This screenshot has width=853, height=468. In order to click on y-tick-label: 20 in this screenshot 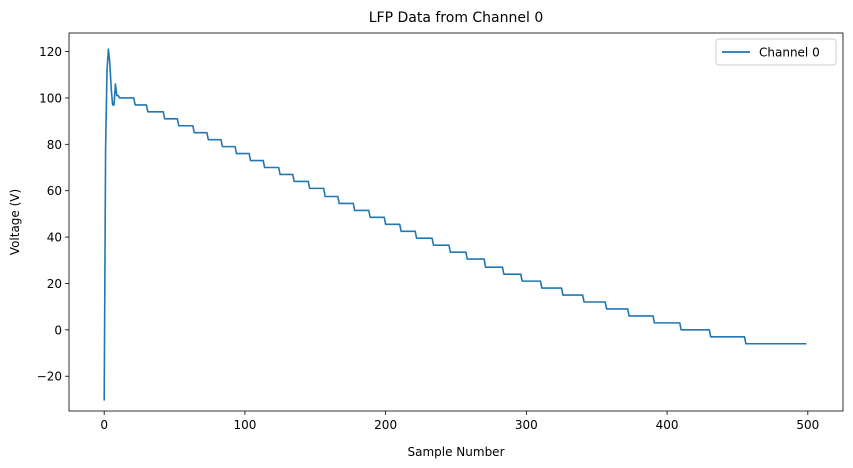, I will do `click(54, 284)`.